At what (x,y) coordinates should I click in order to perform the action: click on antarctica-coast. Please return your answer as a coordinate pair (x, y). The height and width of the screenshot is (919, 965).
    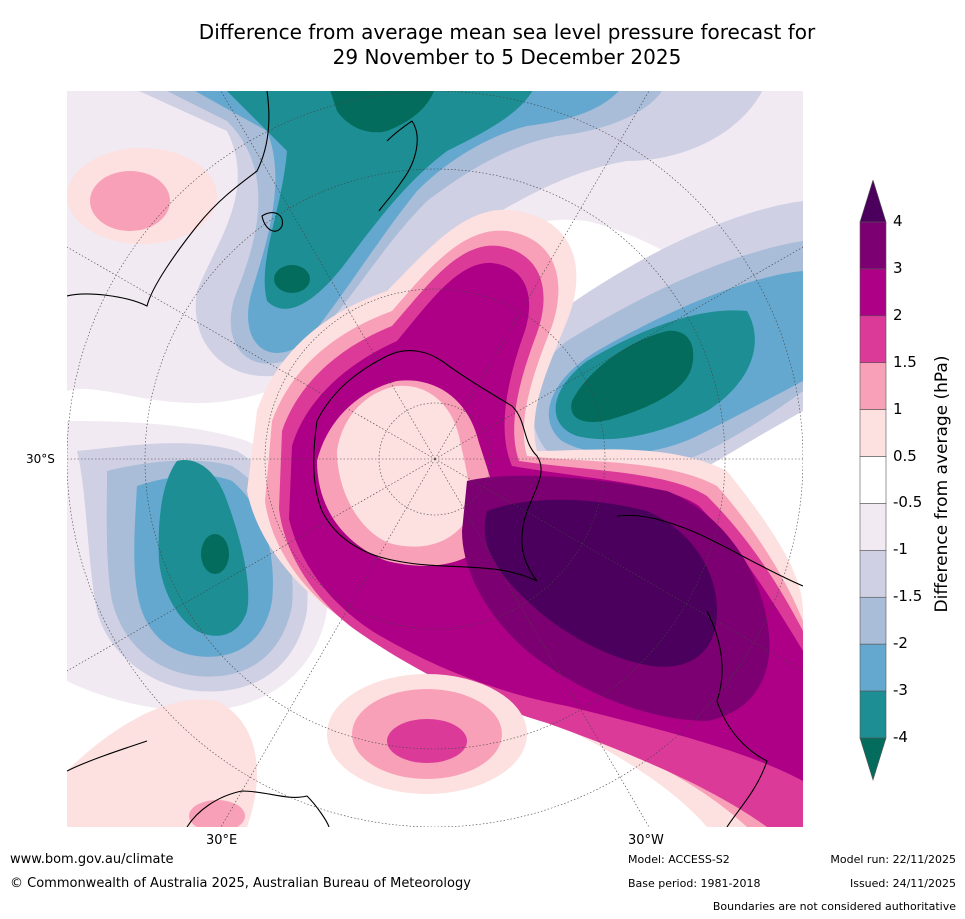
    Looking at the image, I should click on (427, 466).